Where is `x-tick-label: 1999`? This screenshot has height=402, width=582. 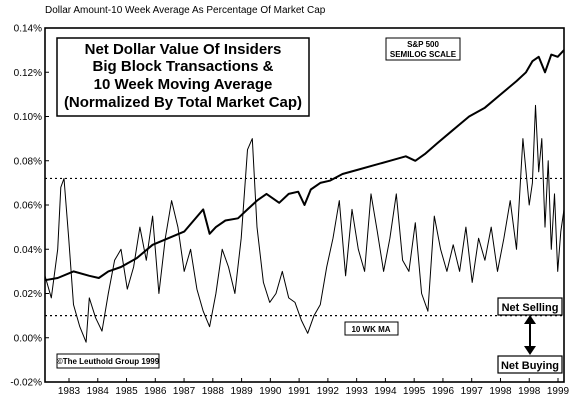
x-tick-label: 1999 is located at coordinates (558, 391).